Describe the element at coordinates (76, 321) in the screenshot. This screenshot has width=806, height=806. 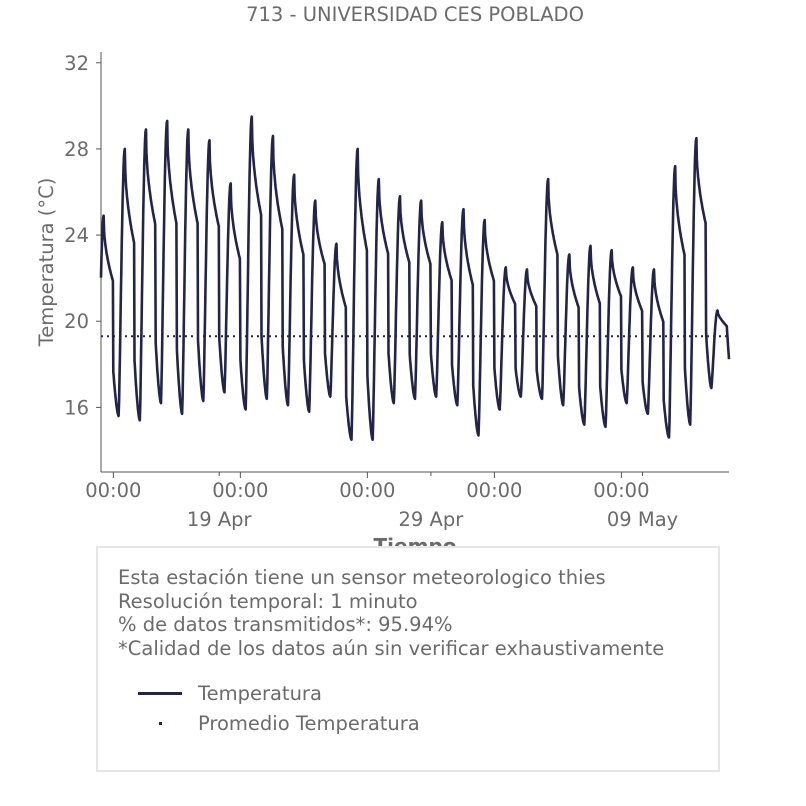
I see `y-tick-label: 20` at that location.